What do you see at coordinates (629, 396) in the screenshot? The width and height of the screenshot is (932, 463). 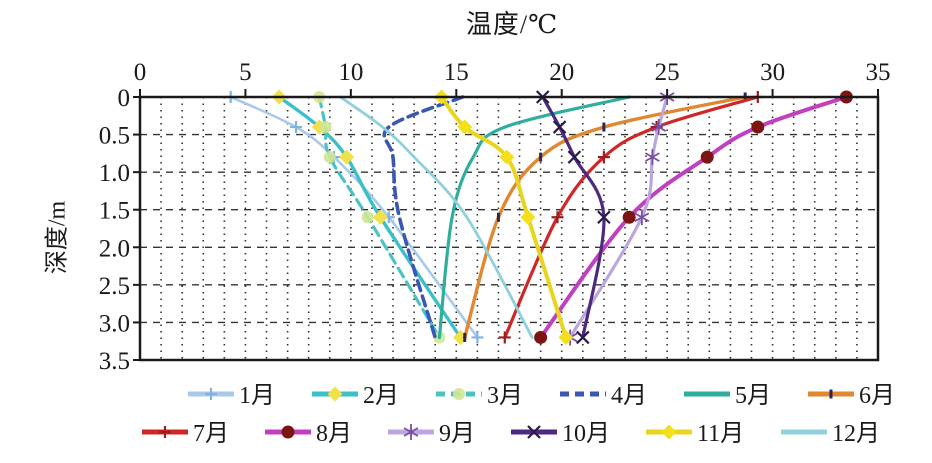 I see `legend-label: 4月` at bounding box center [629, 396].